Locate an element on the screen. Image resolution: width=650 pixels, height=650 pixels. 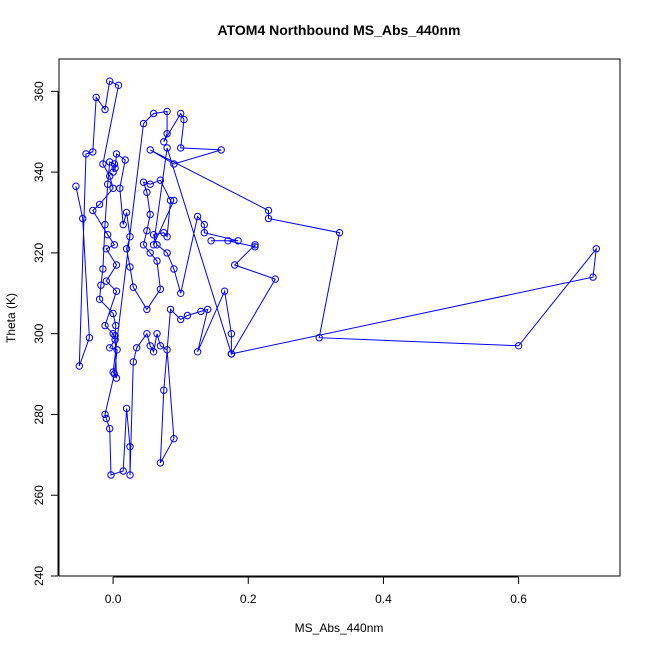
y-tick-label: 320 is located at coordinates (39, 253).